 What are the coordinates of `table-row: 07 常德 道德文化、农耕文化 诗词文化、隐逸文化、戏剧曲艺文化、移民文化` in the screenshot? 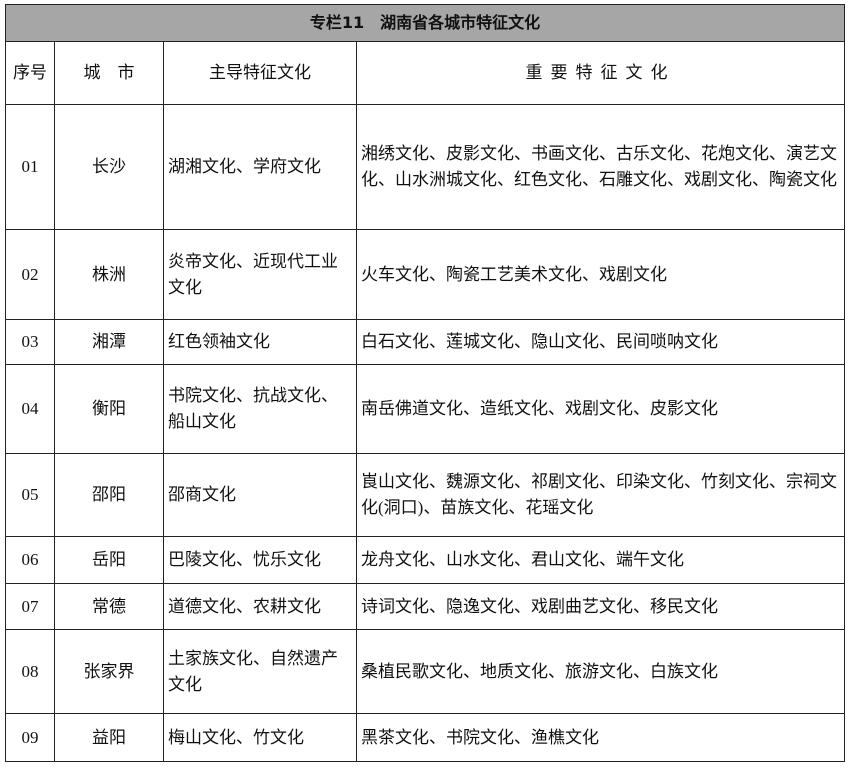 It's located at (425, 606).